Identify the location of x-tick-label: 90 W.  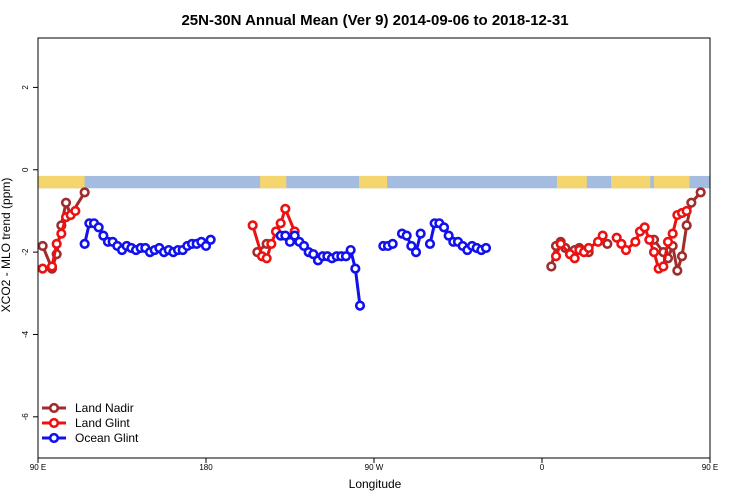
(374, 467).